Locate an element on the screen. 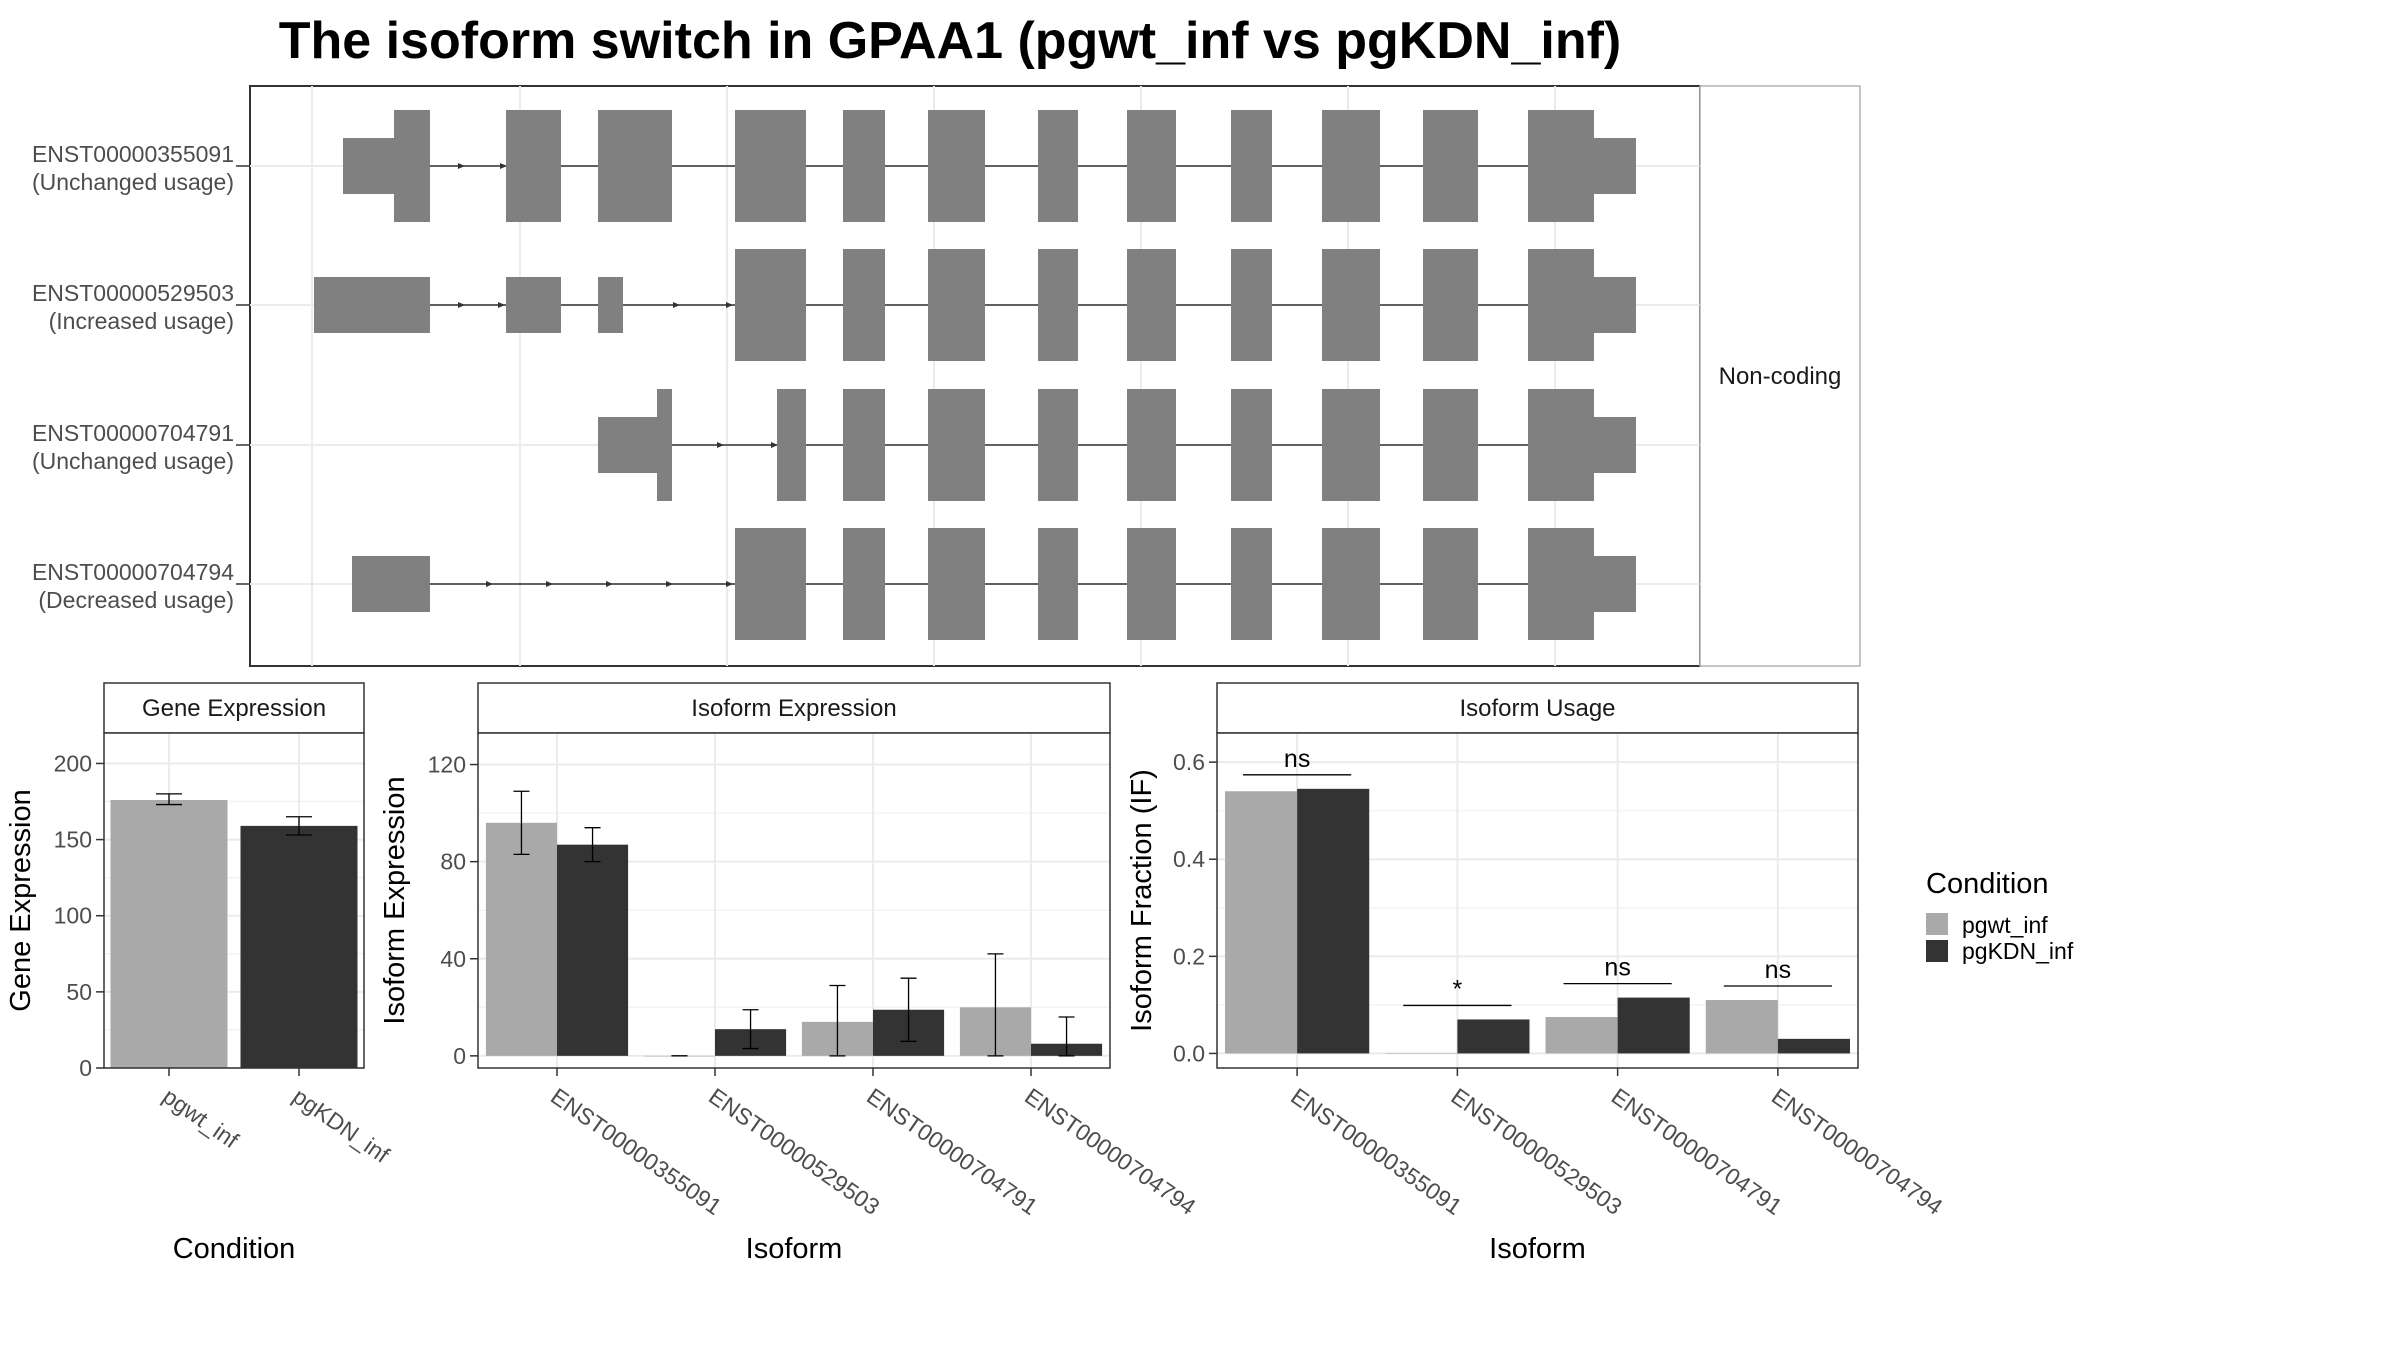 Image resolution: width=2400 pixels, height=1350 pixels. panel-title: Isoform Usage is located at coordinates (1537, 708).